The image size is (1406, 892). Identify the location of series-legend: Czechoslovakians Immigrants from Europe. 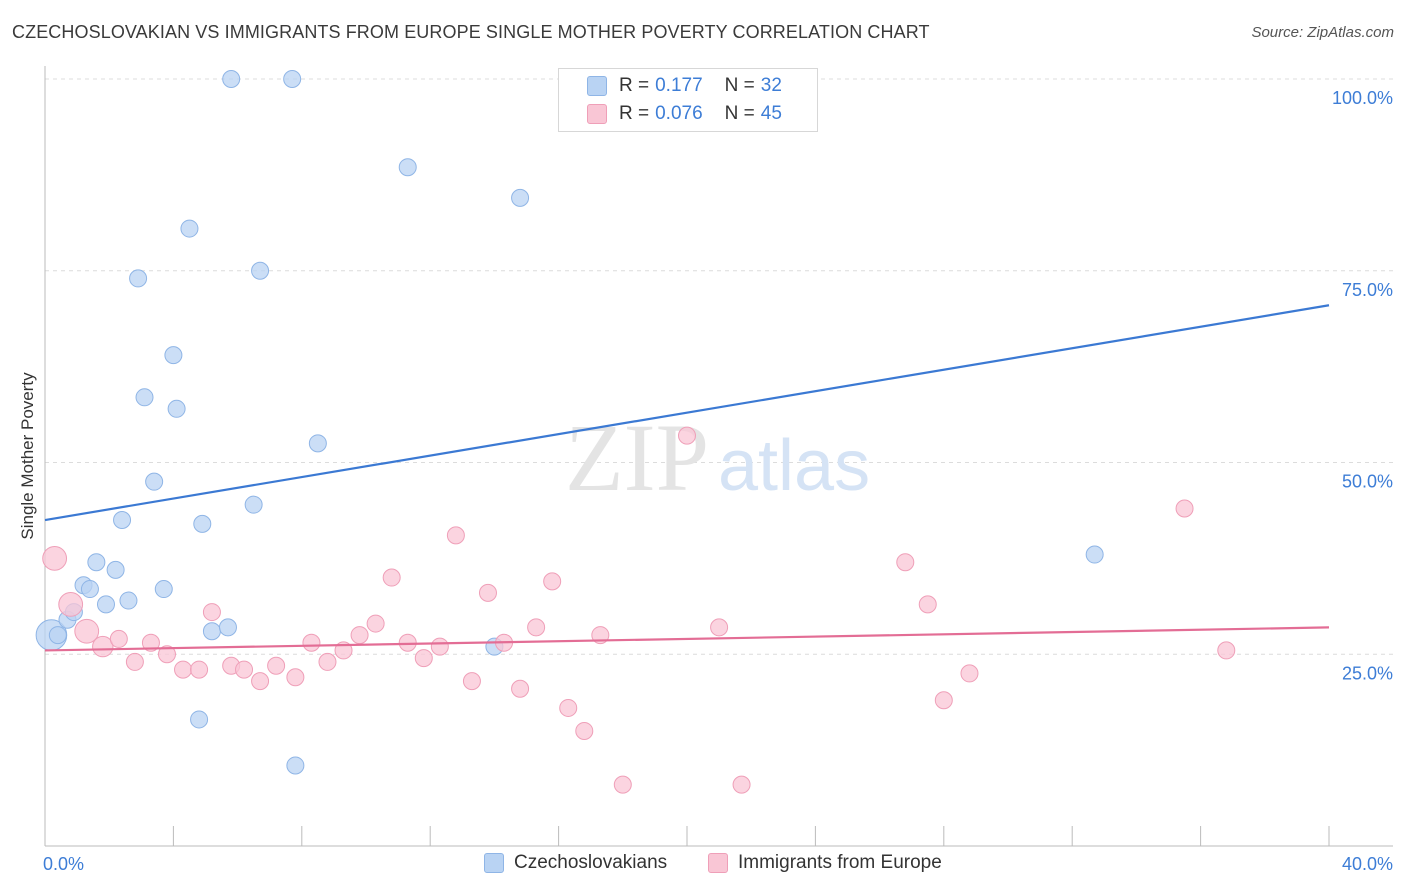
(703, 864).